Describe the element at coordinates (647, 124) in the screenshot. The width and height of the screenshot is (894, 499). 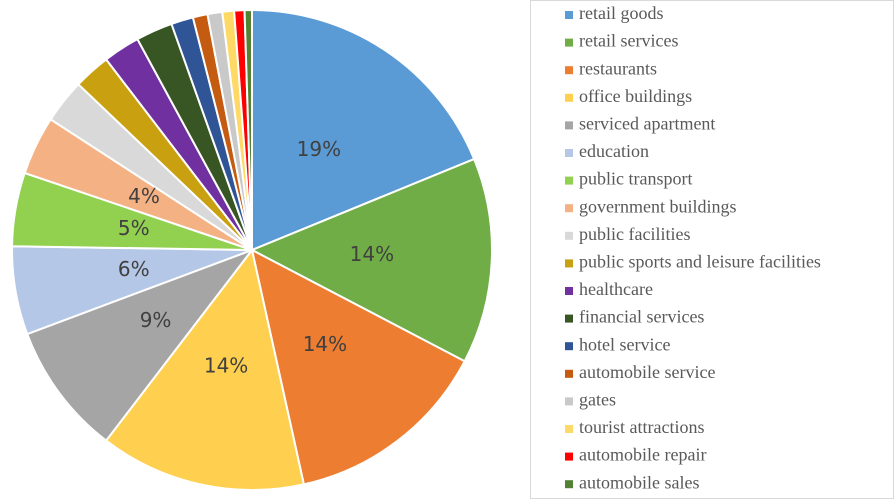
I see `legend-label: serviced apartment` at that location.